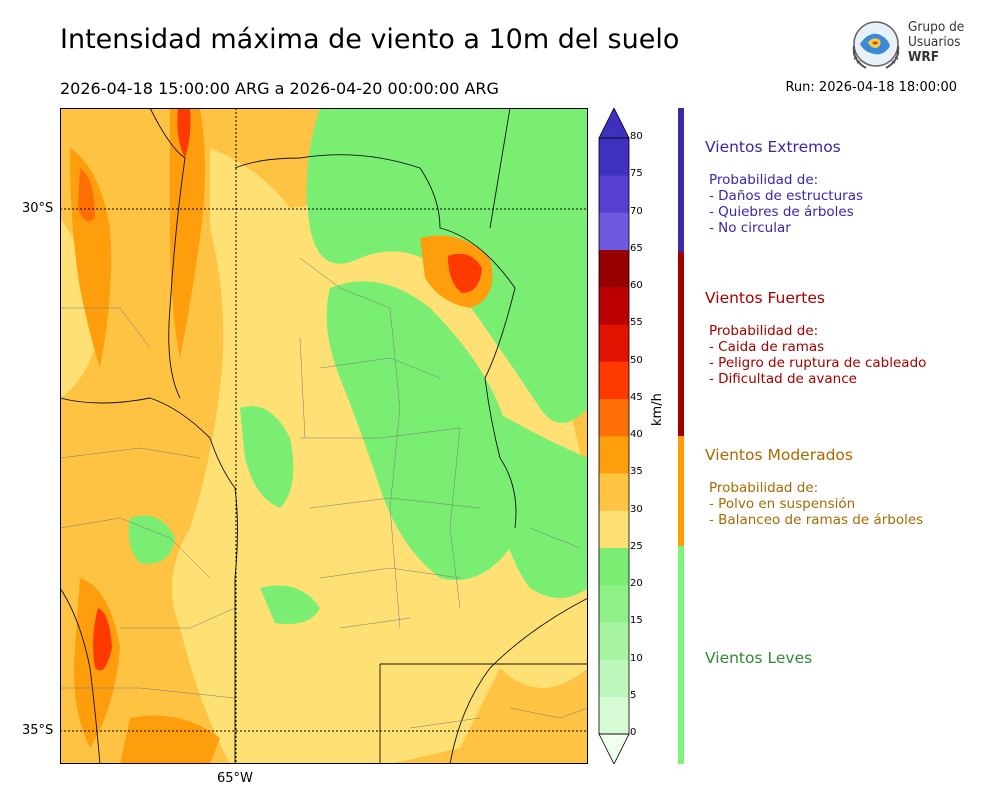 The width and height of the screenshot is (1000, 800). Describe the element at coordinates (539, 503) in the screenshot. I see `wind-zone-0-25-c` at that location.